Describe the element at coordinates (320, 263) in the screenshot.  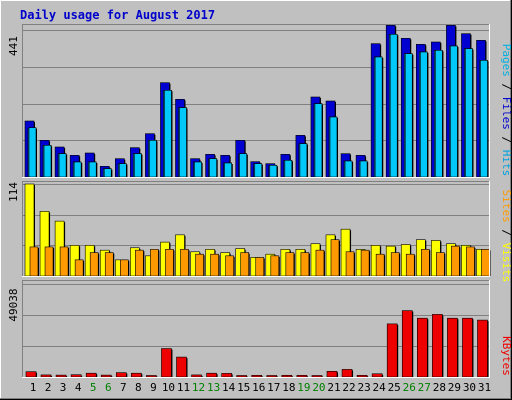
I see `sites-bar-20-fill` at that location.